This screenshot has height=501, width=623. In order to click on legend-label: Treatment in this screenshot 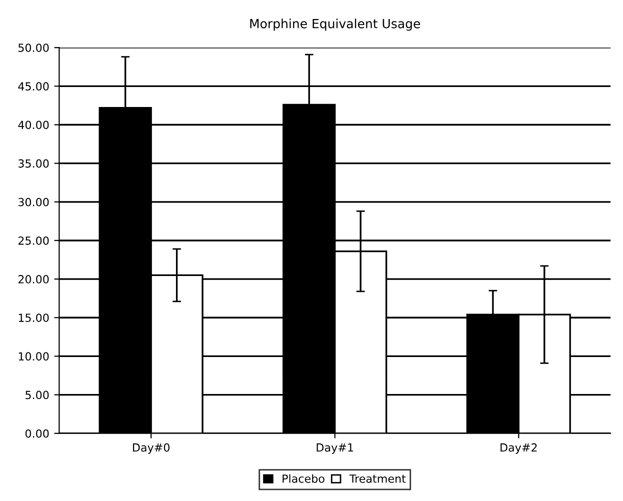, I will do `click(377, 478)`.